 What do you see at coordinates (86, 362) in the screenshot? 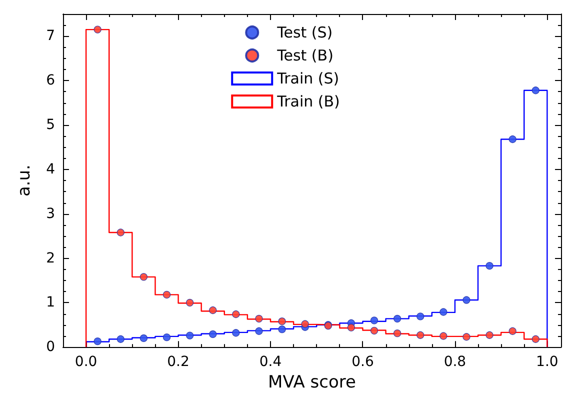
I see `x-tick-label: 0.0` at bounding box center [86, 362].